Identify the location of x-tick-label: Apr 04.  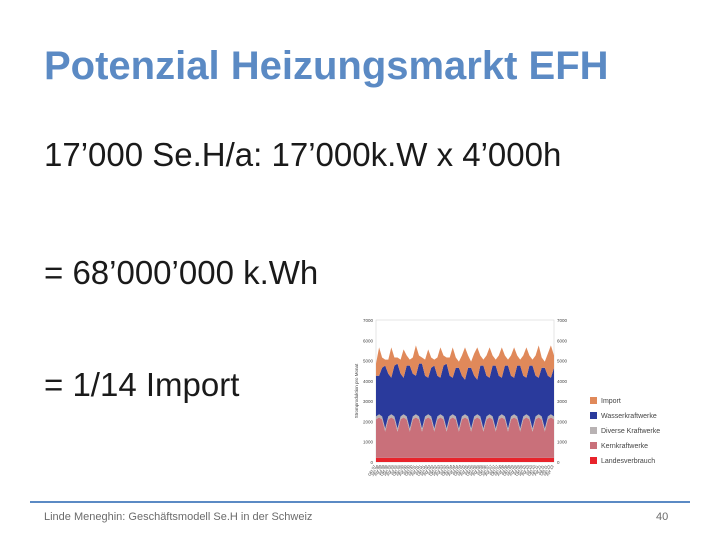
(451, 469).